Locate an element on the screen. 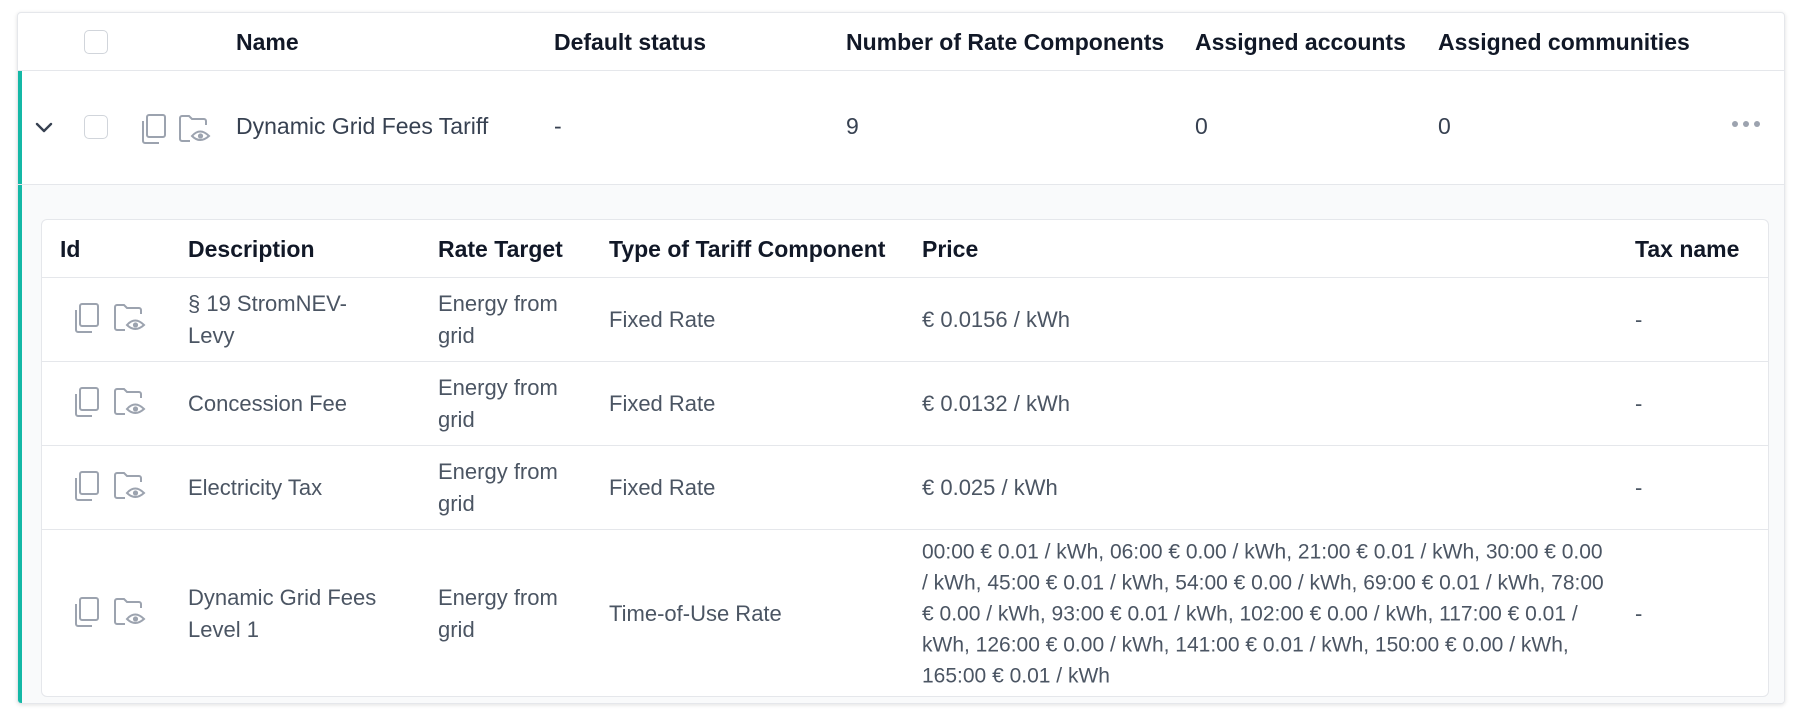  component-price: € 0.0156 / kWh is located at coordinates (996, 319).